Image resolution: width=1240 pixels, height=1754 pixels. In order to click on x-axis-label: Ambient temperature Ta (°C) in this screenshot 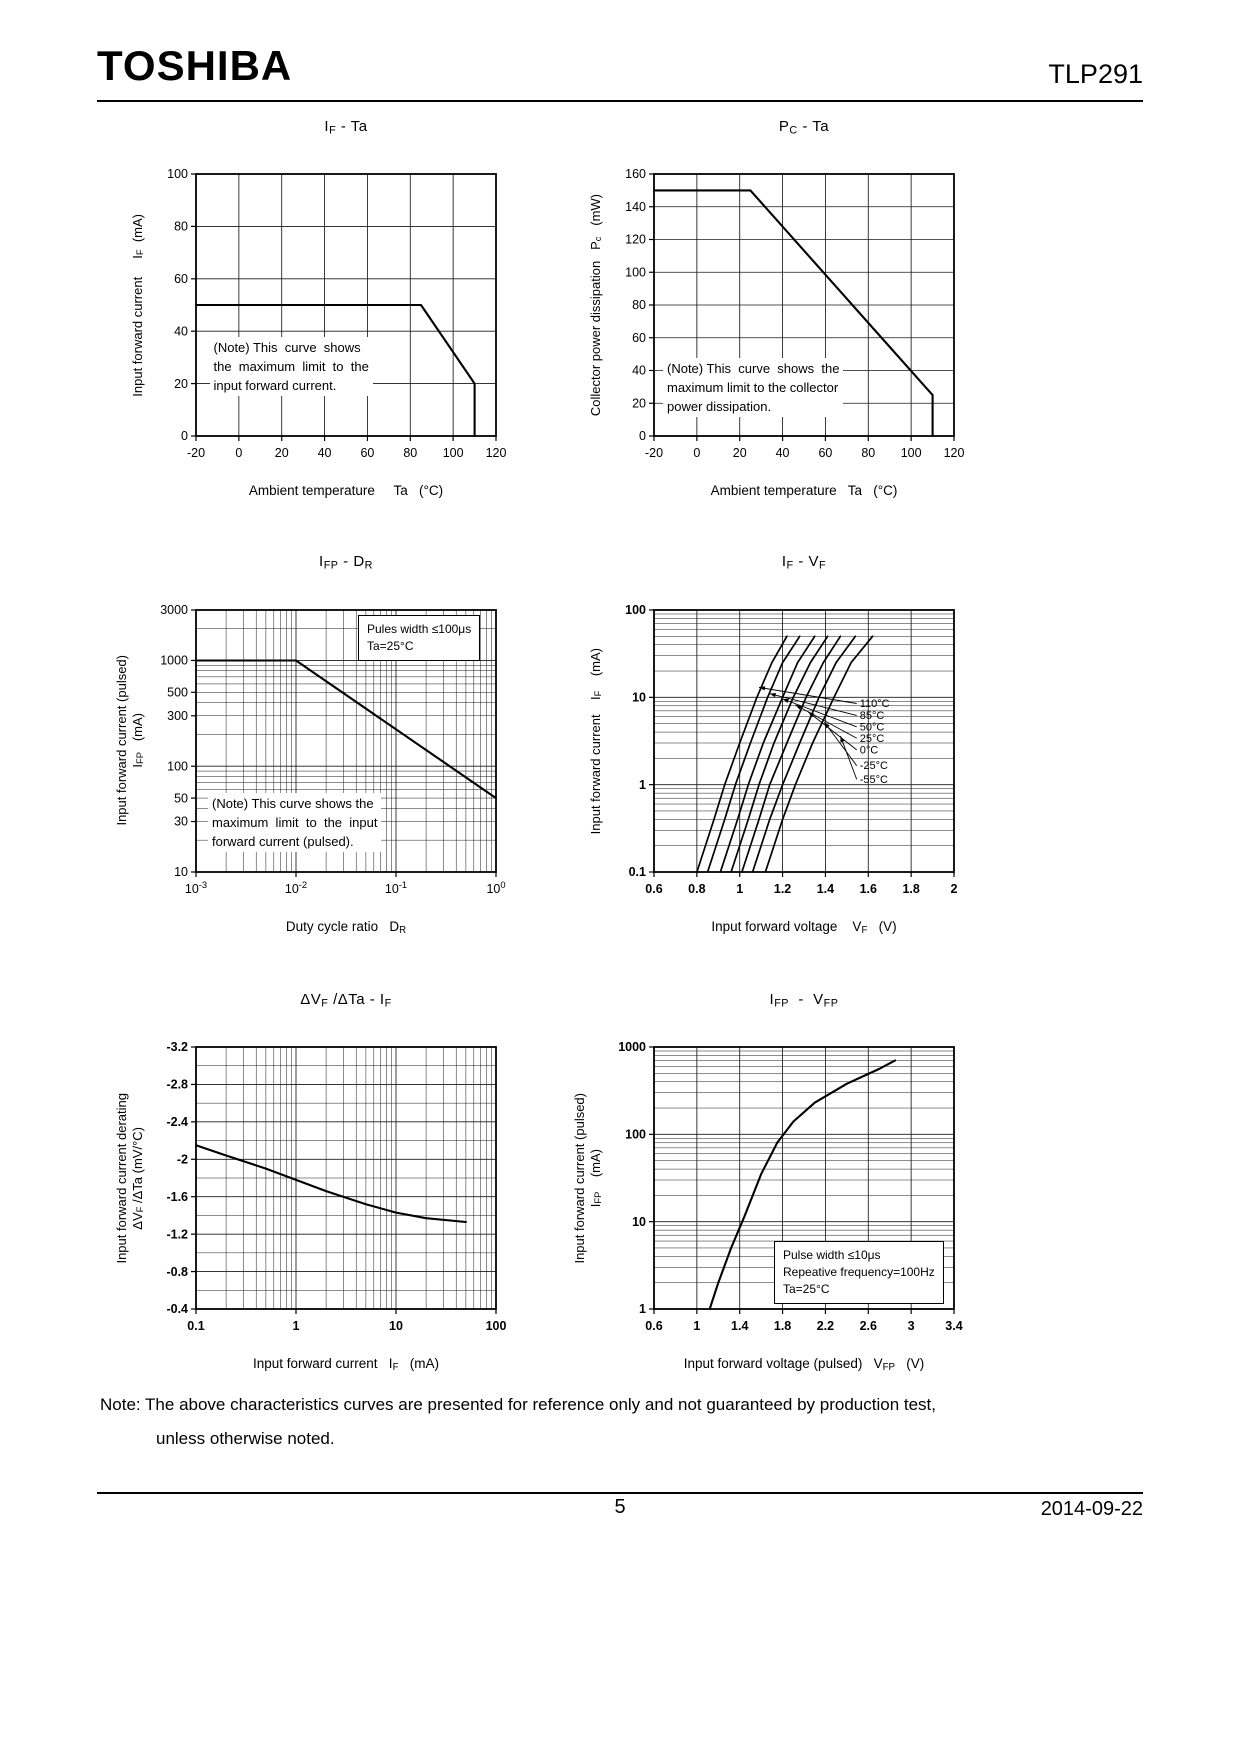, I will do `click(804, 491)`.